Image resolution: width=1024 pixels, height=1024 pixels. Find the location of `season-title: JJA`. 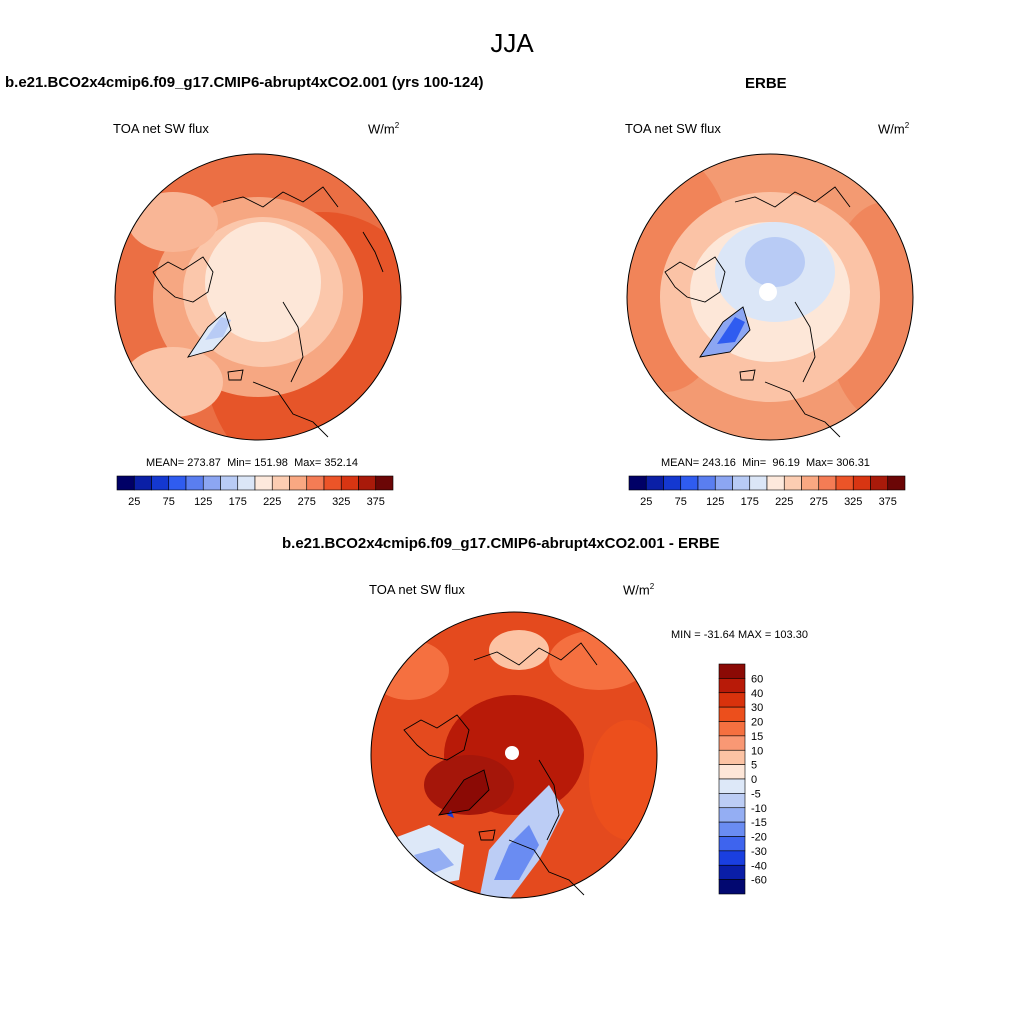

season-title: JJA is located at coordinates (512, 43).